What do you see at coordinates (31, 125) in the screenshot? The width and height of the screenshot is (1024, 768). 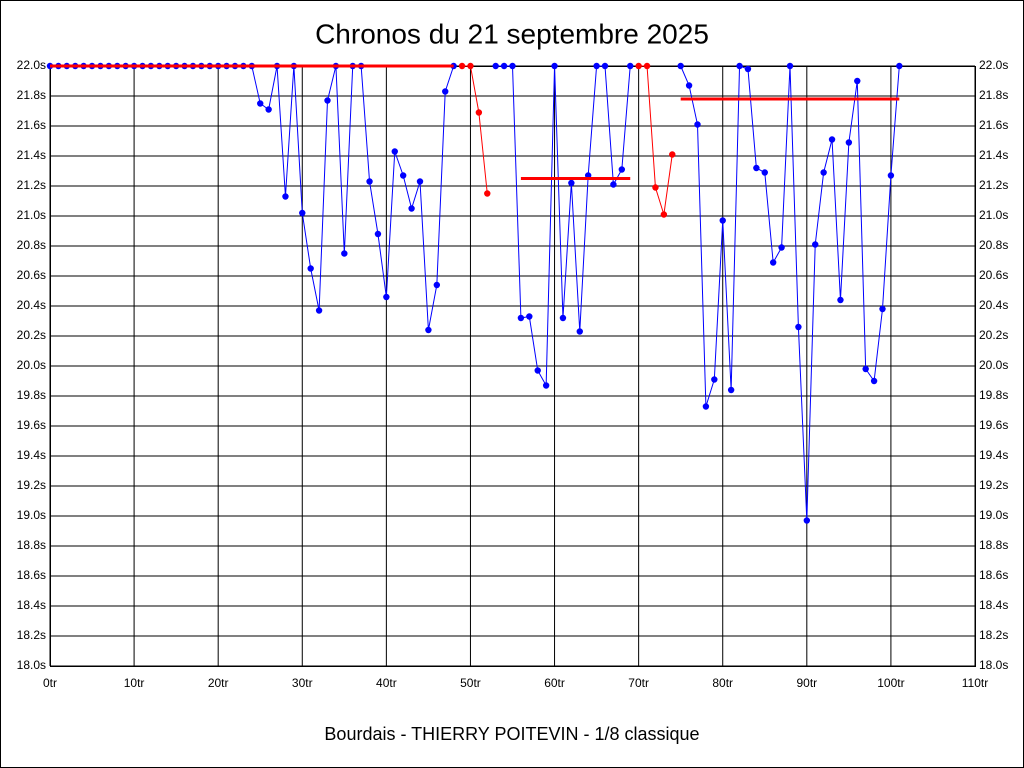 I see `y-tick-label: 21.6s` at bounding box center [31, 125].